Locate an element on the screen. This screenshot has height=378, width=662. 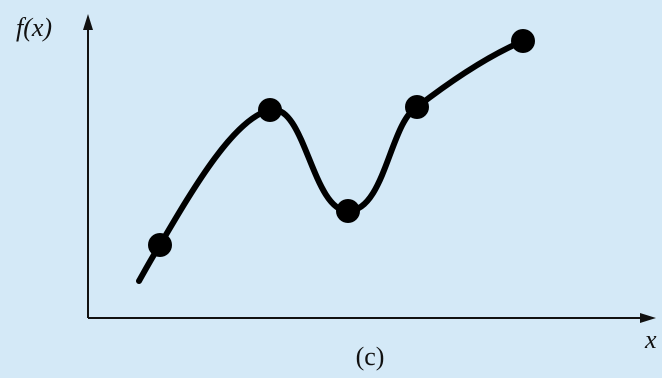
x-axis-label: x is located at coordinates (650, 339).